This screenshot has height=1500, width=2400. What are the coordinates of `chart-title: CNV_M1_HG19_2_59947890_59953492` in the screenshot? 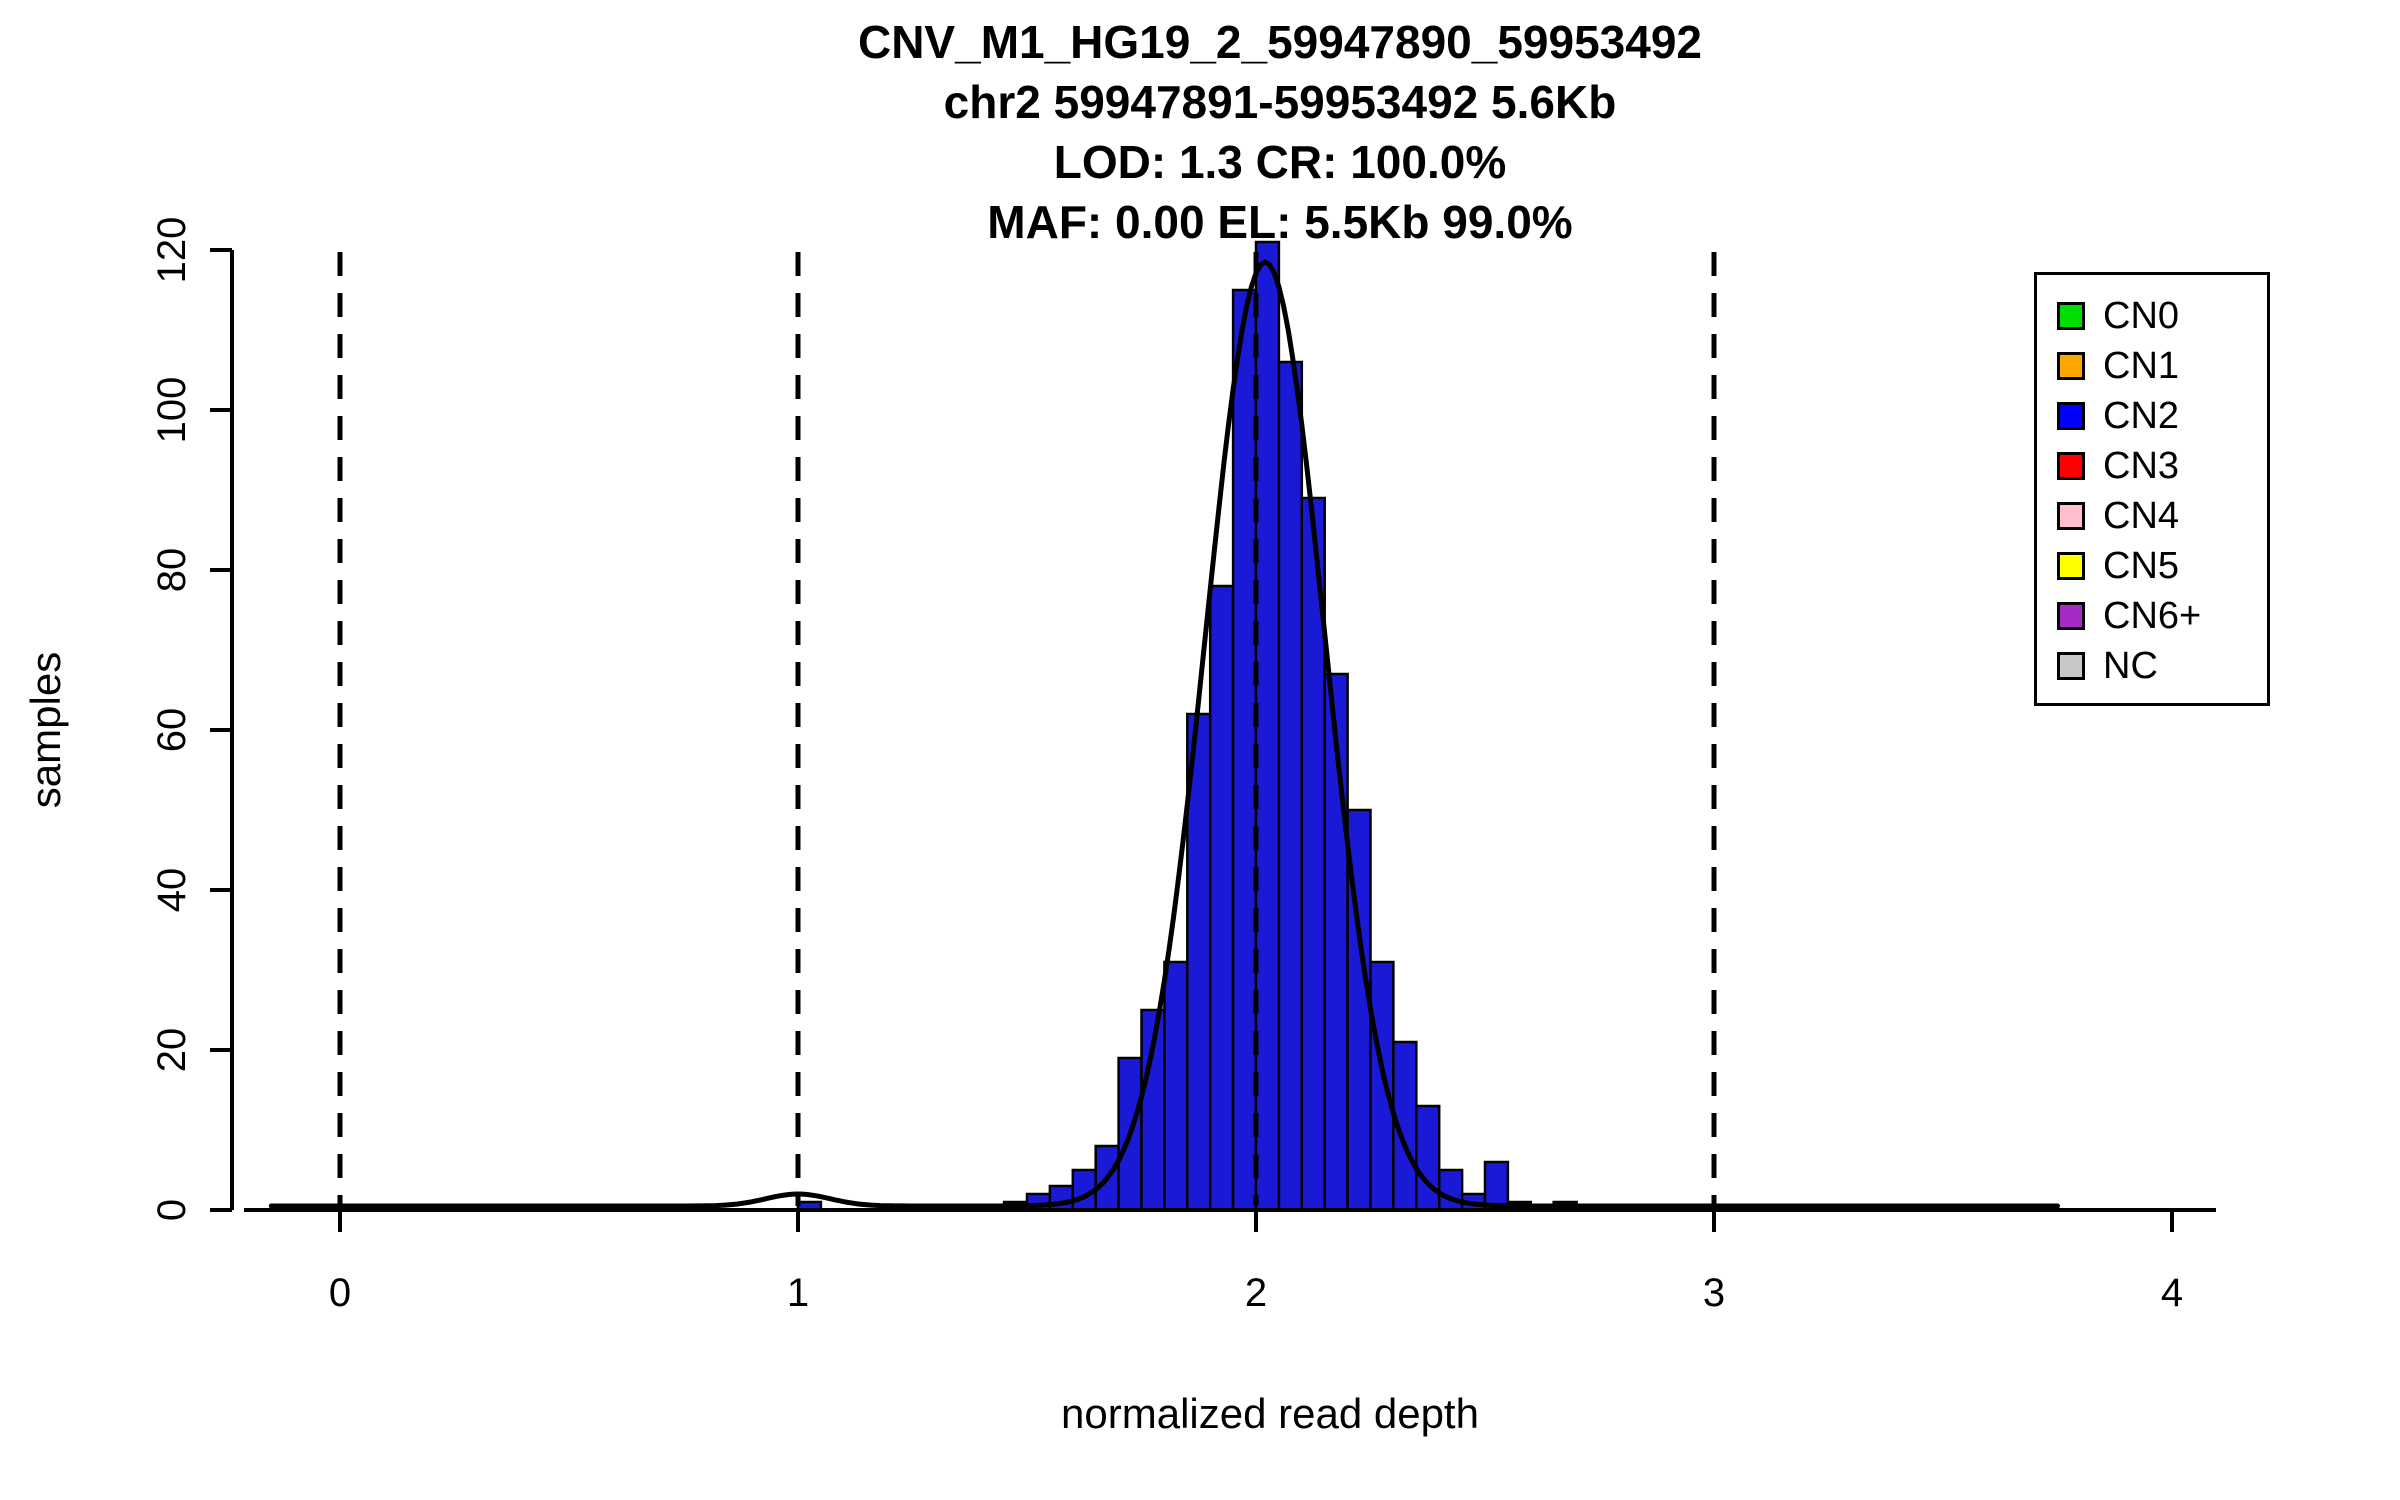 It's located at (1279, 42).